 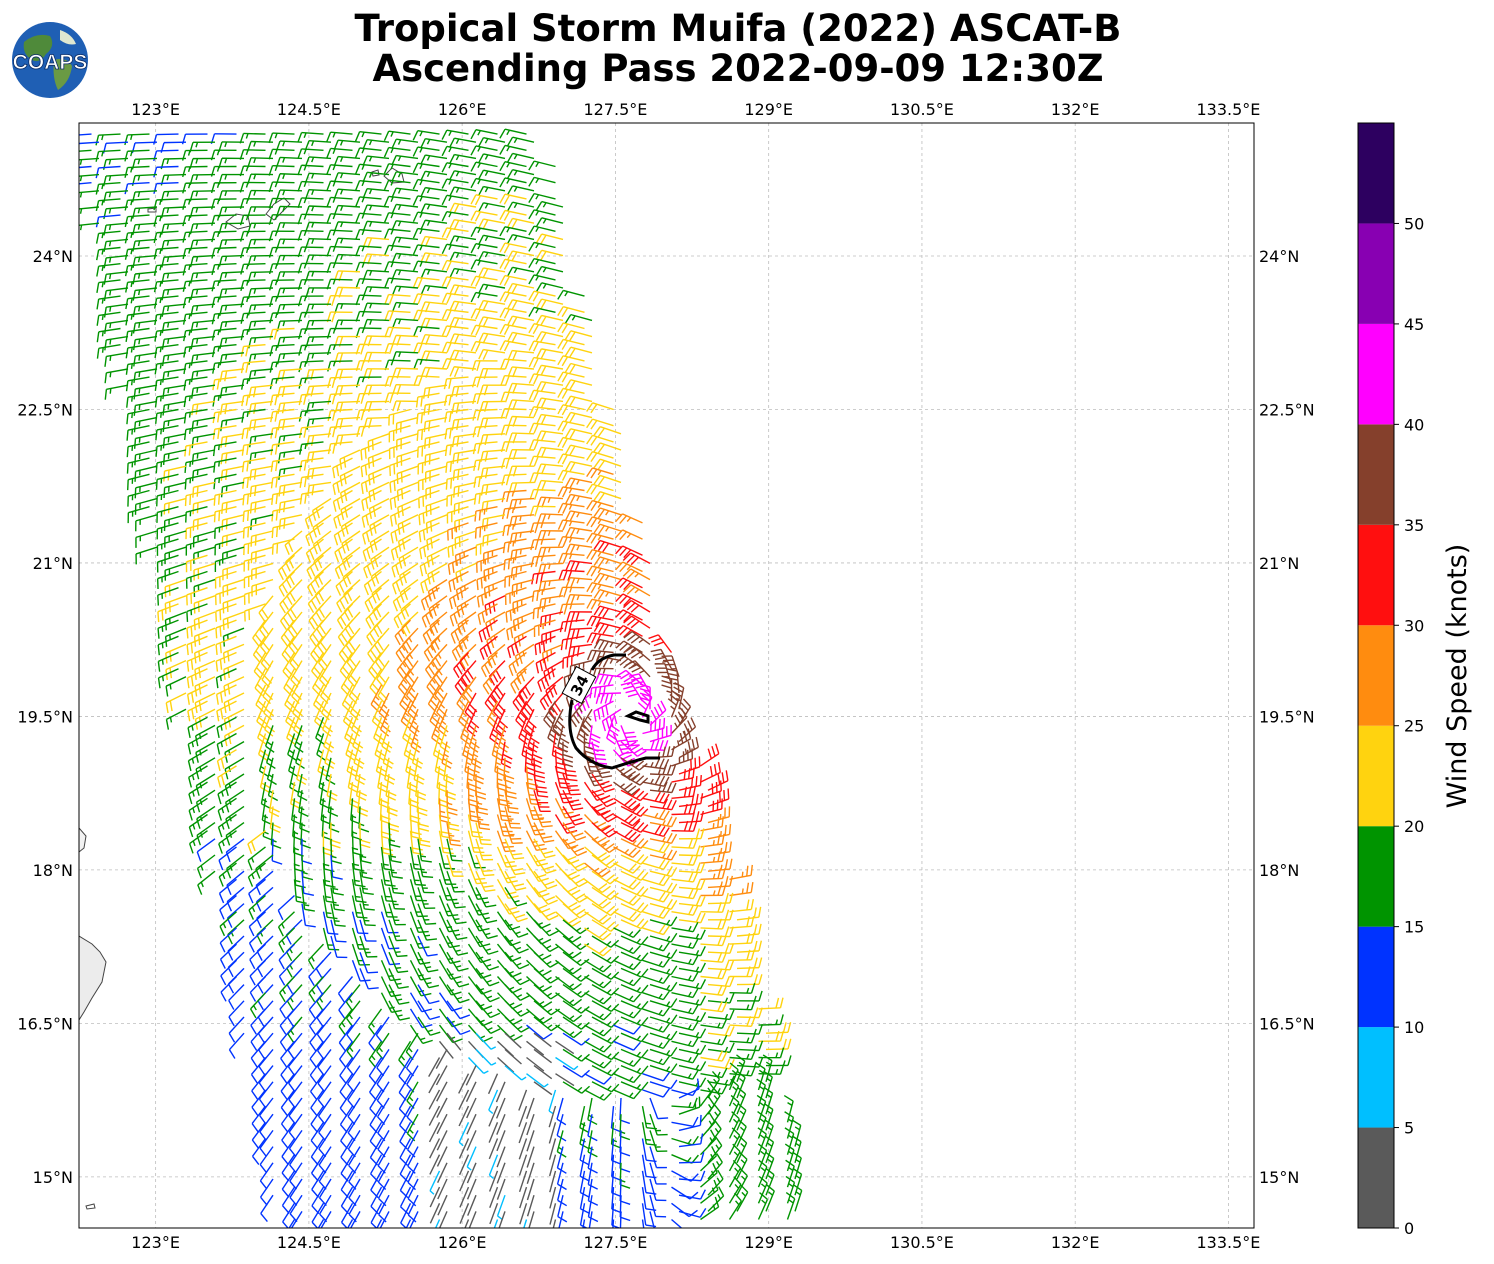 What do you see at coordinates (768, 109) in the screenshot?
I see `lon-tick-top: 129°E` at bounding box center [768, 109].